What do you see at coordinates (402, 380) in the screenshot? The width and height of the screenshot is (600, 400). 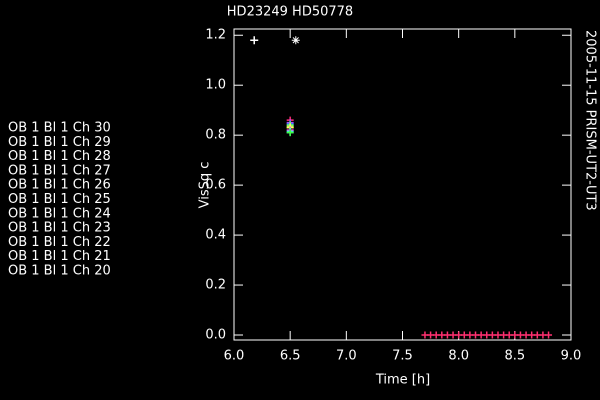 I see `x-axis-label: Time [h]` at bounding box center [402, 380].